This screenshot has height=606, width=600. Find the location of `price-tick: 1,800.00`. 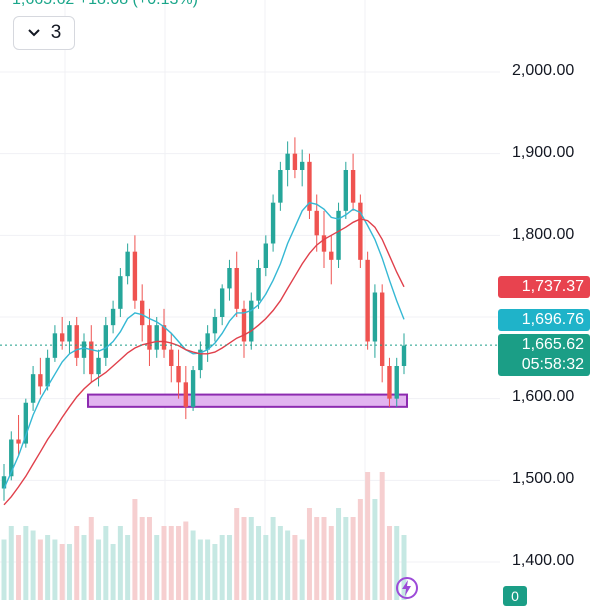

price-tick: 1,800.00 is located at coordinates (543, 234).